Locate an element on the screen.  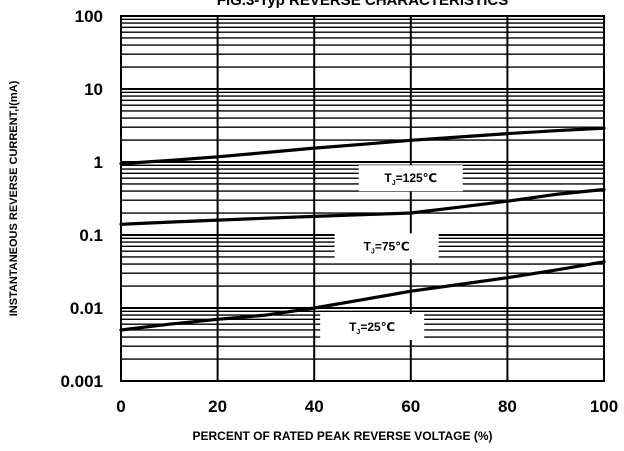
annotation-2: TJ=25℃ is located at coordinates (372, 326).